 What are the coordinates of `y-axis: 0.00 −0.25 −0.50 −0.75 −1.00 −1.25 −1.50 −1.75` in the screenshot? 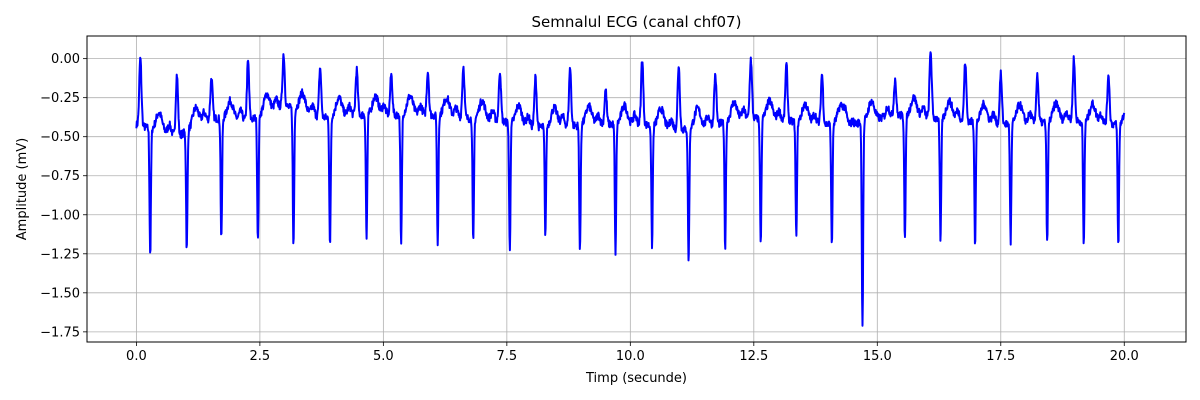 It's located at (63, 196).